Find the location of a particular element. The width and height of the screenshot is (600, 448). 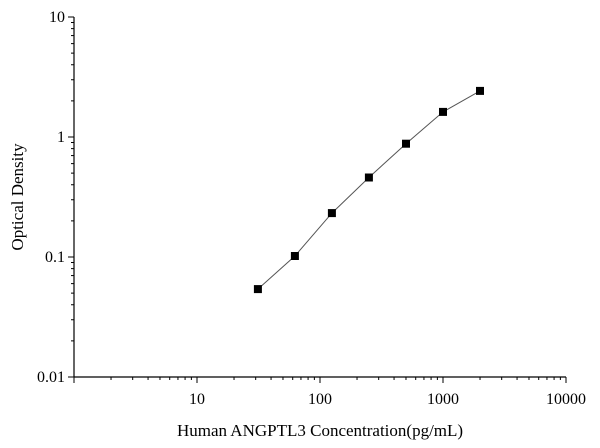

x-tick-label: 10 is located at coordinates (197, 399).